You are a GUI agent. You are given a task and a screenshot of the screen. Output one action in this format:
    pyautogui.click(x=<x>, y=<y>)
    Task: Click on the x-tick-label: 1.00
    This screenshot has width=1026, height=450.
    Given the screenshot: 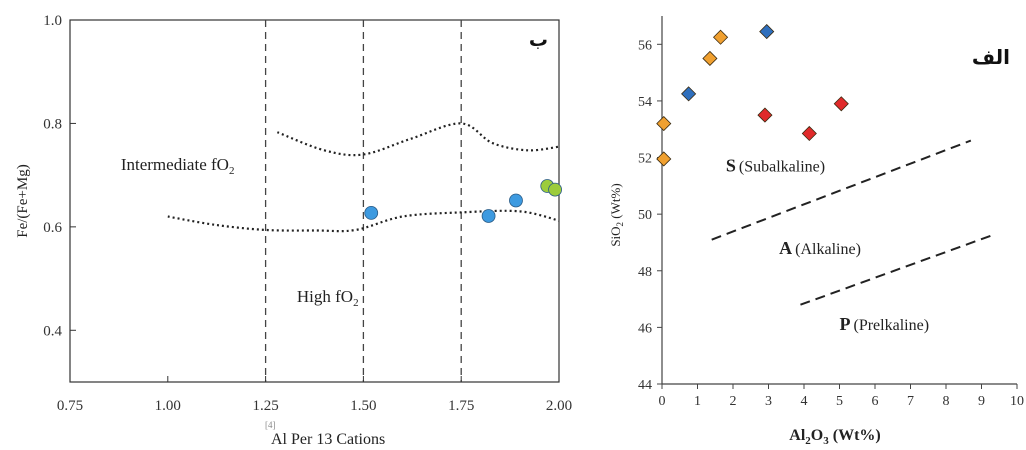 What is the action you would take?
    pyautogui.click(x=168, y=406)
    